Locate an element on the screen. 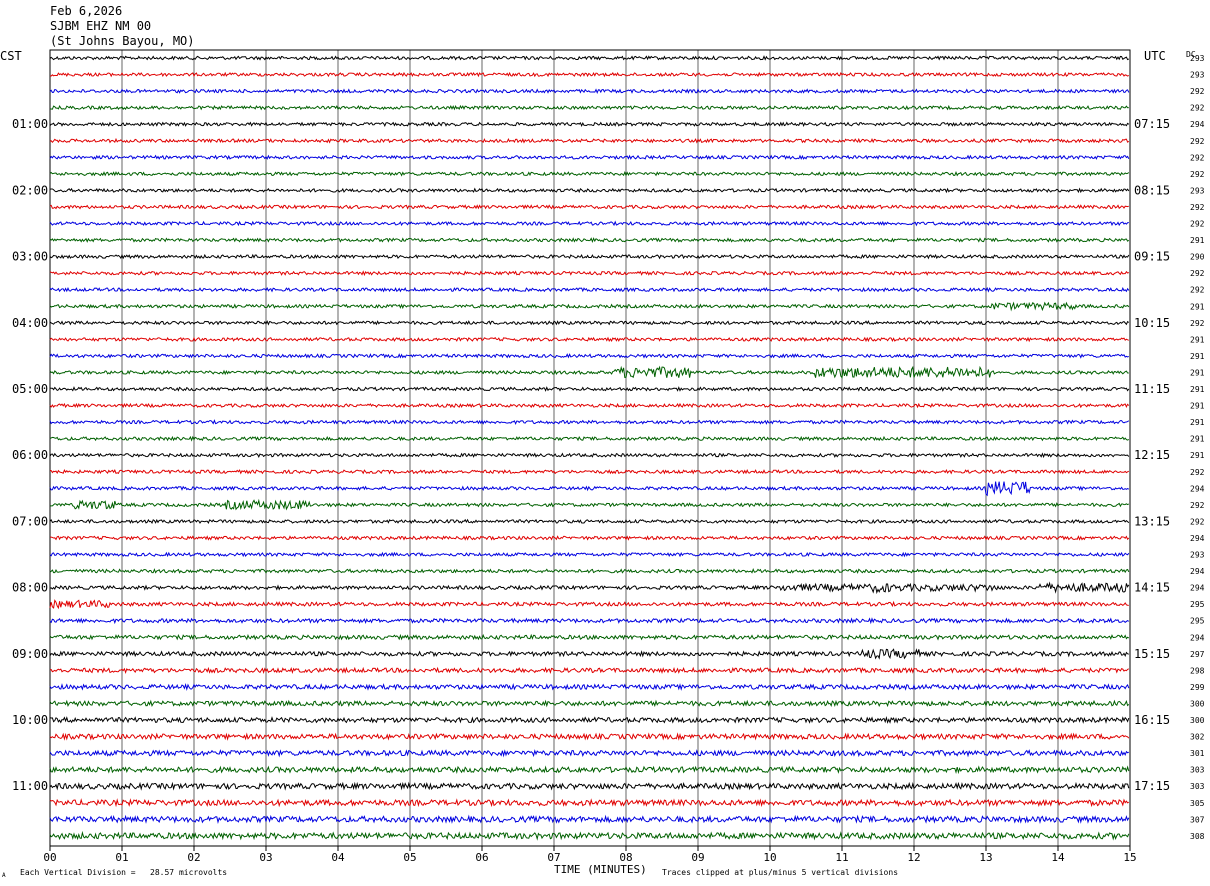 The image size is (1210, 886). right-hour-label: 14:15 is located at coordinates (1152, 588).